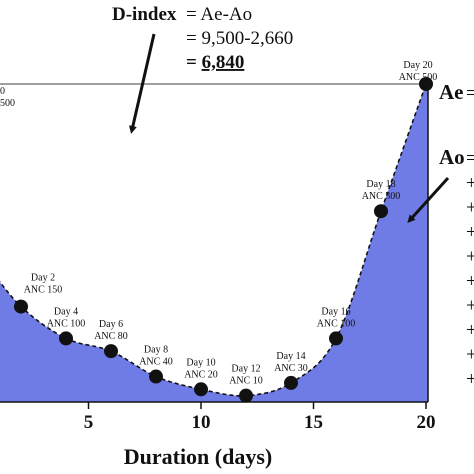  Describe the element at coordinates (239, 38) in the screenshot. I see `formula-line-2: = 9,500-2,660` at that location.